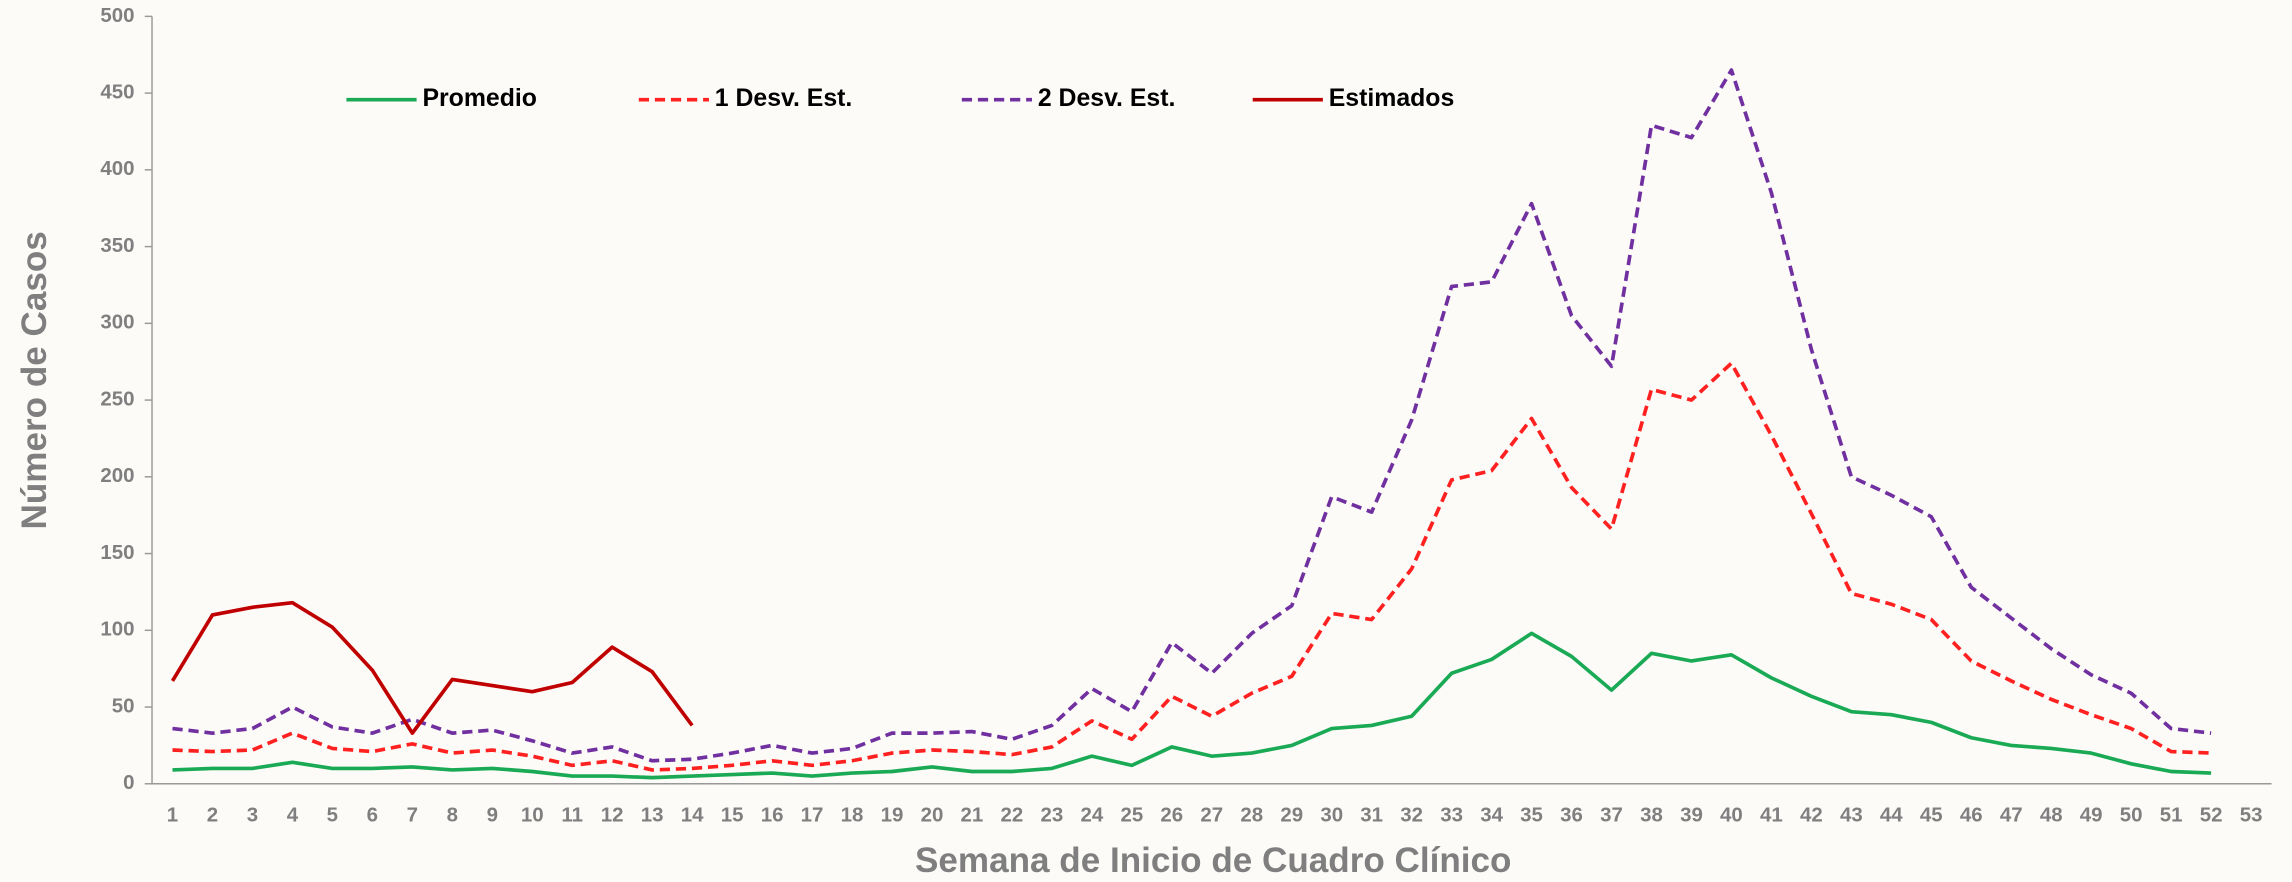  Describe the element at coordinates (852, 814) in the screenshot. I see `x-tick-label: 18` at that location.